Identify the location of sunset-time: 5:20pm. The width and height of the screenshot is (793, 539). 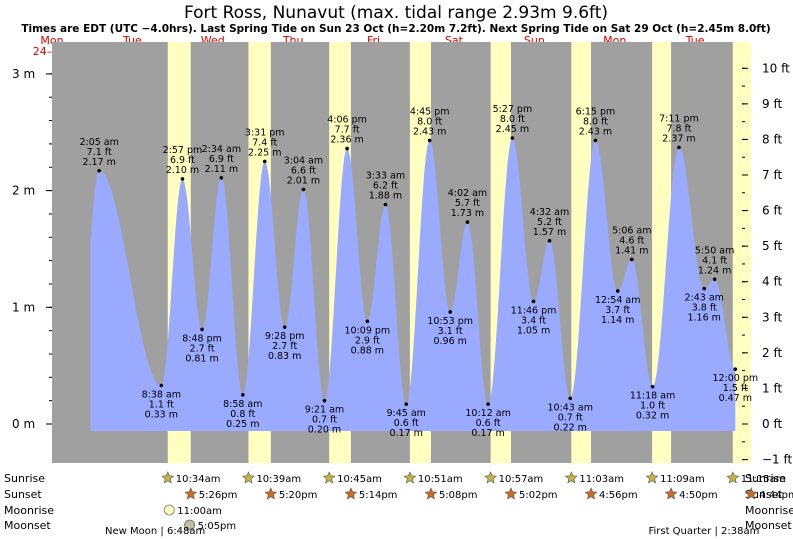
(298, 495).